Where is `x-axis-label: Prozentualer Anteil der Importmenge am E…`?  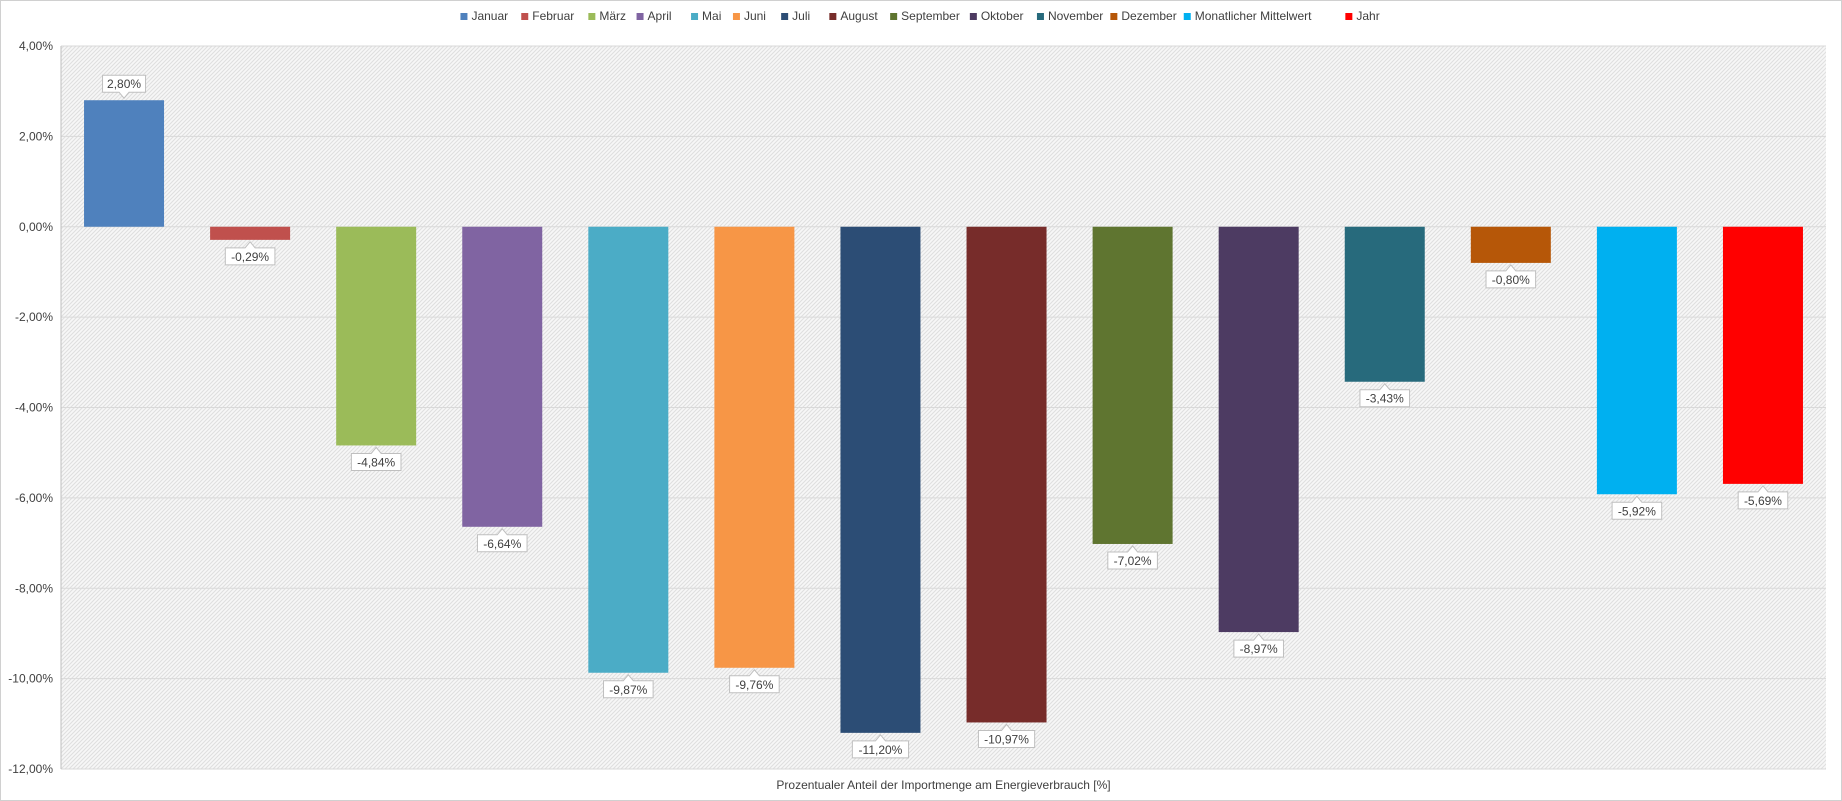
x-axis-label: Prozentualer Anteil der Importmenge am E… is located at coordinates (943, 785).